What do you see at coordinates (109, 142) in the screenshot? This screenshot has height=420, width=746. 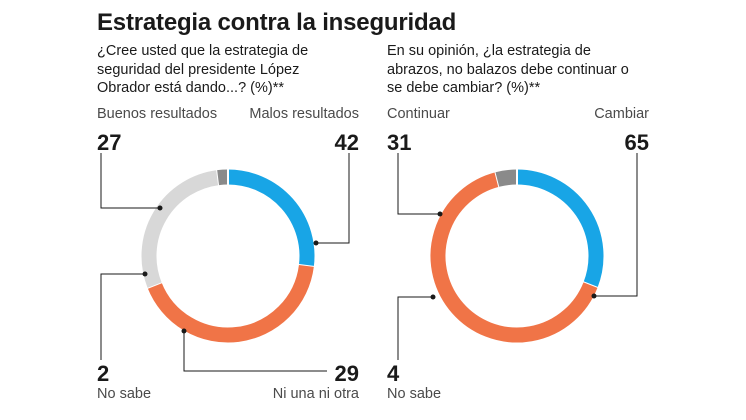 I see `value-buenos-resultados: 27` at bounding box center [109, 142].